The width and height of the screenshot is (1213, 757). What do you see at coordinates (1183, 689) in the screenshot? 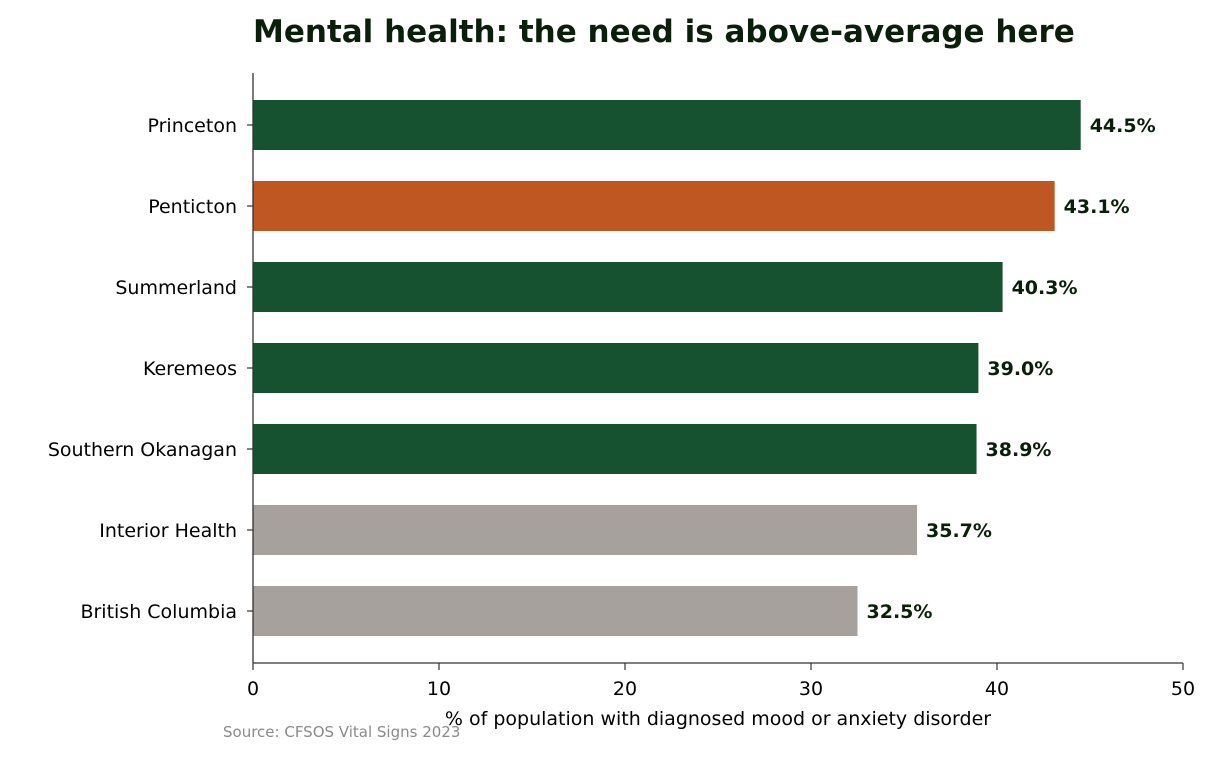
I see `x-tick-label: 50` at bounding box center [1183, 689].